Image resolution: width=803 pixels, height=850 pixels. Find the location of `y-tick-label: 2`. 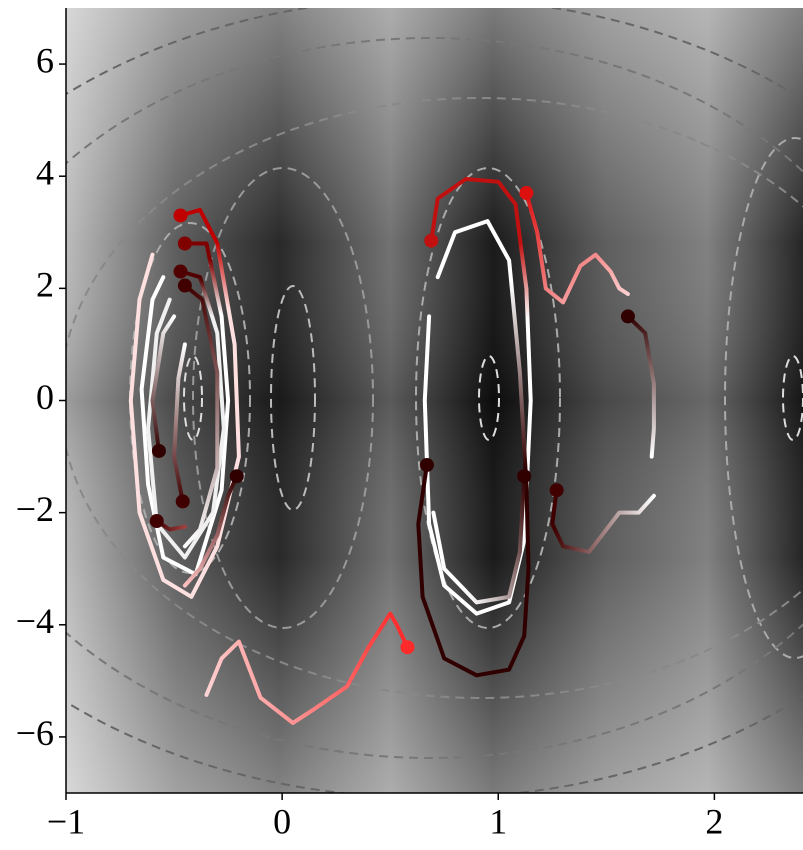

y-tick-label: 2 is located at coordinates (45, 285).